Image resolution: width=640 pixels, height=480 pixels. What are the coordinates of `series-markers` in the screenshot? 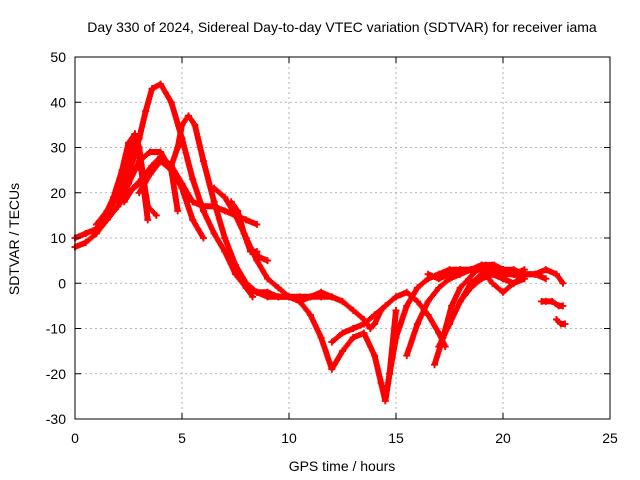 It's located at (321, 344).